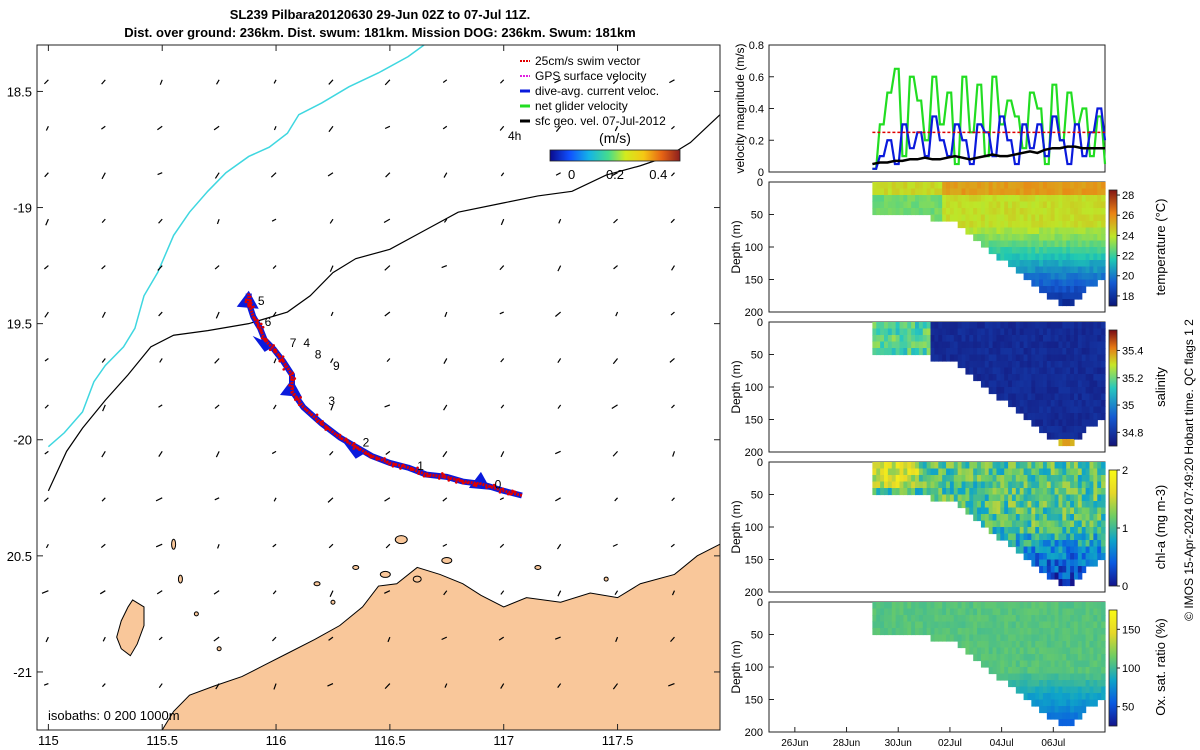  I want to click on heatmap-y-tick-label: 0, so click(760, 323).